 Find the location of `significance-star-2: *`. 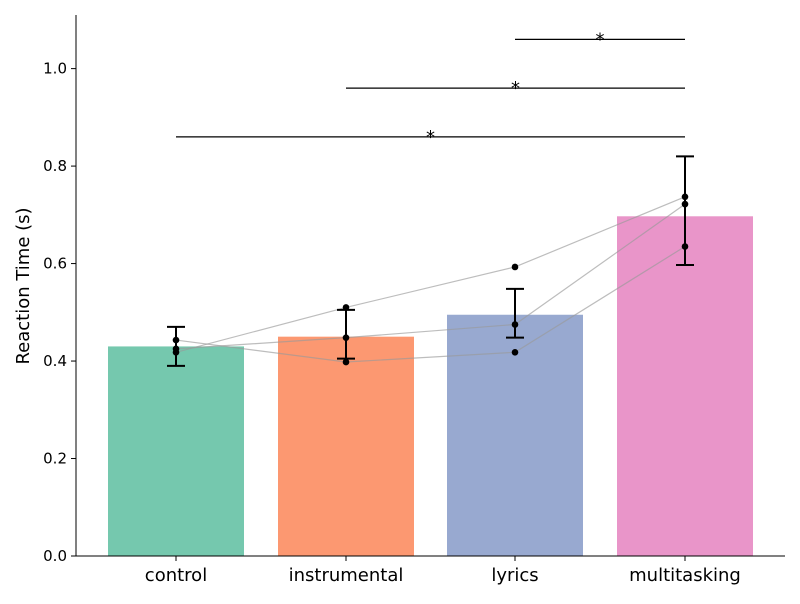

significance-star-2: * is located at coordinates (515, 88).